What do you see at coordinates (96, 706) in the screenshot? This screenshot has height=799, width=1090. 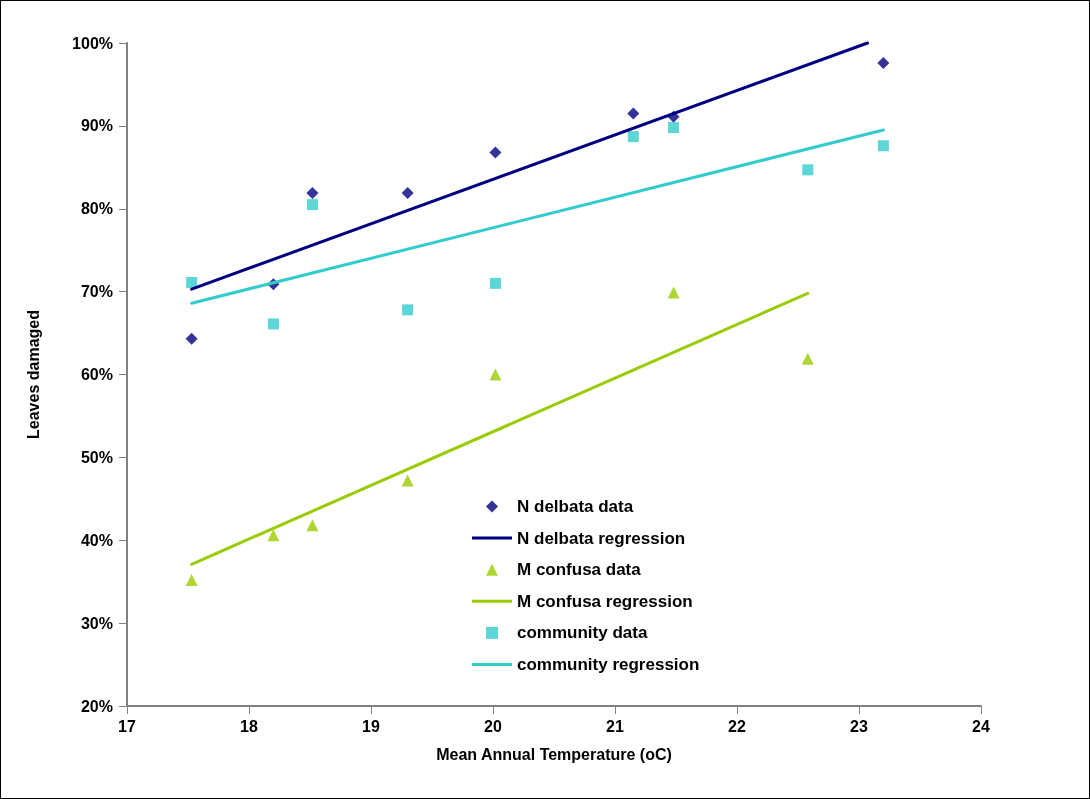 I see `y-tick-label: 20%` at bounding box center [96, 706].